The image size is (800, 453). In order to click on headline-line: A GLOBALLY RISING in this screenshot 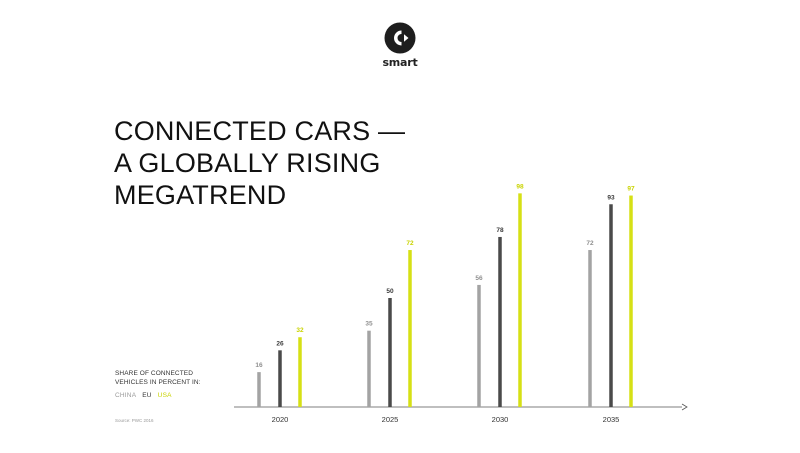, I will do `click(247, 163)`.